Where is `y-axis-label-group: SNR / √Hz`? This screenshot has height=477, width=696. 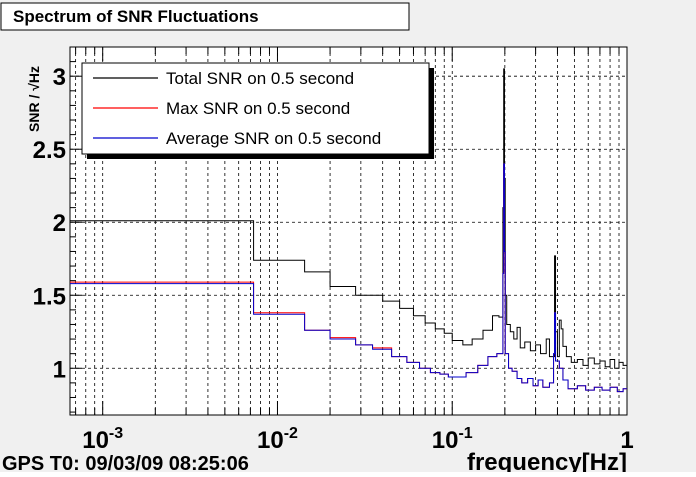
y-axis-label-group: SNR / √Hz is located at coordinates (34, 99).